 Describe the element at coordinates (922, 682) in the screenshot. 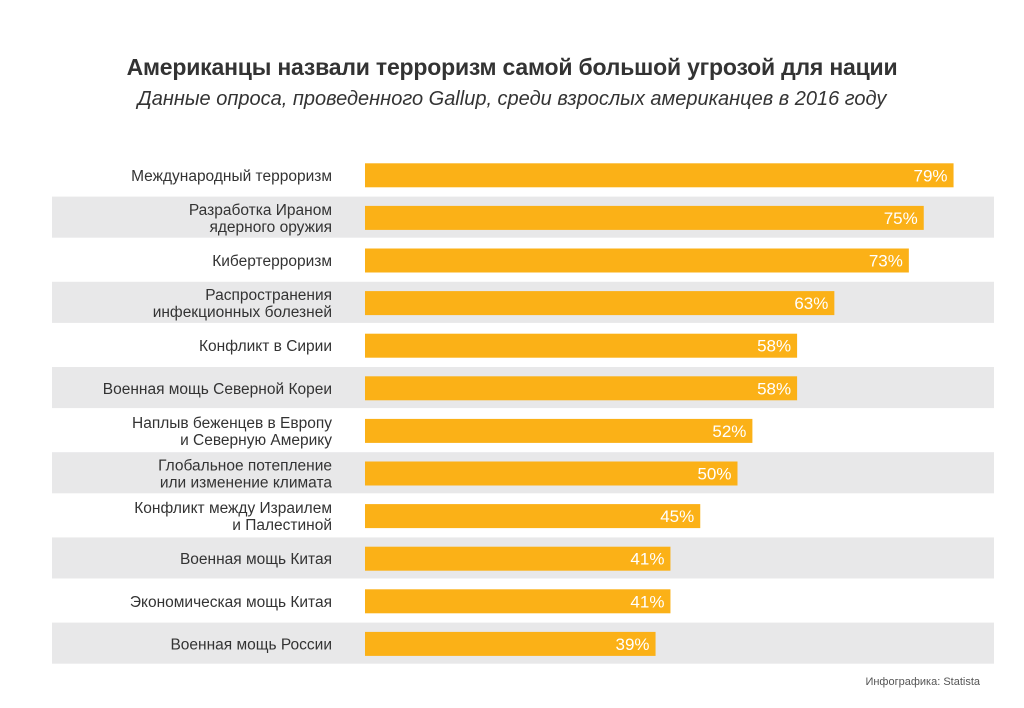

I see `source-credit: Инфографика: Statista` at that location.